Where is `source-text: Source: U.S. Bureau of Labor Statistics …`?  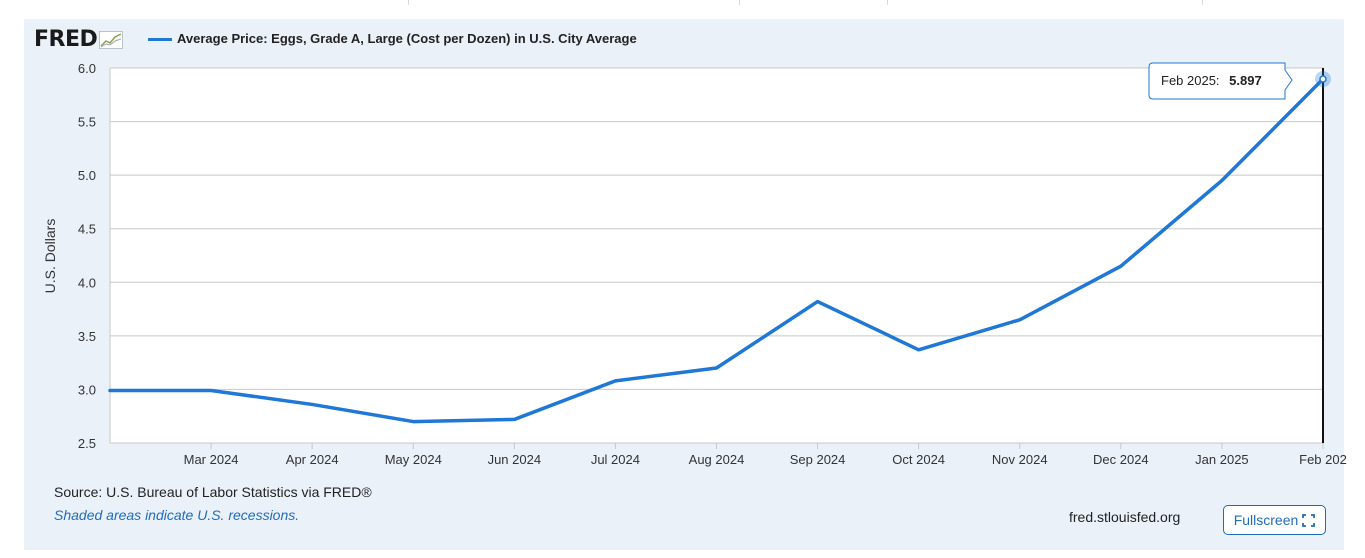
source-text: Source: U.S. Bureau of Labor Statistics … is located at coordinates (213, 492).